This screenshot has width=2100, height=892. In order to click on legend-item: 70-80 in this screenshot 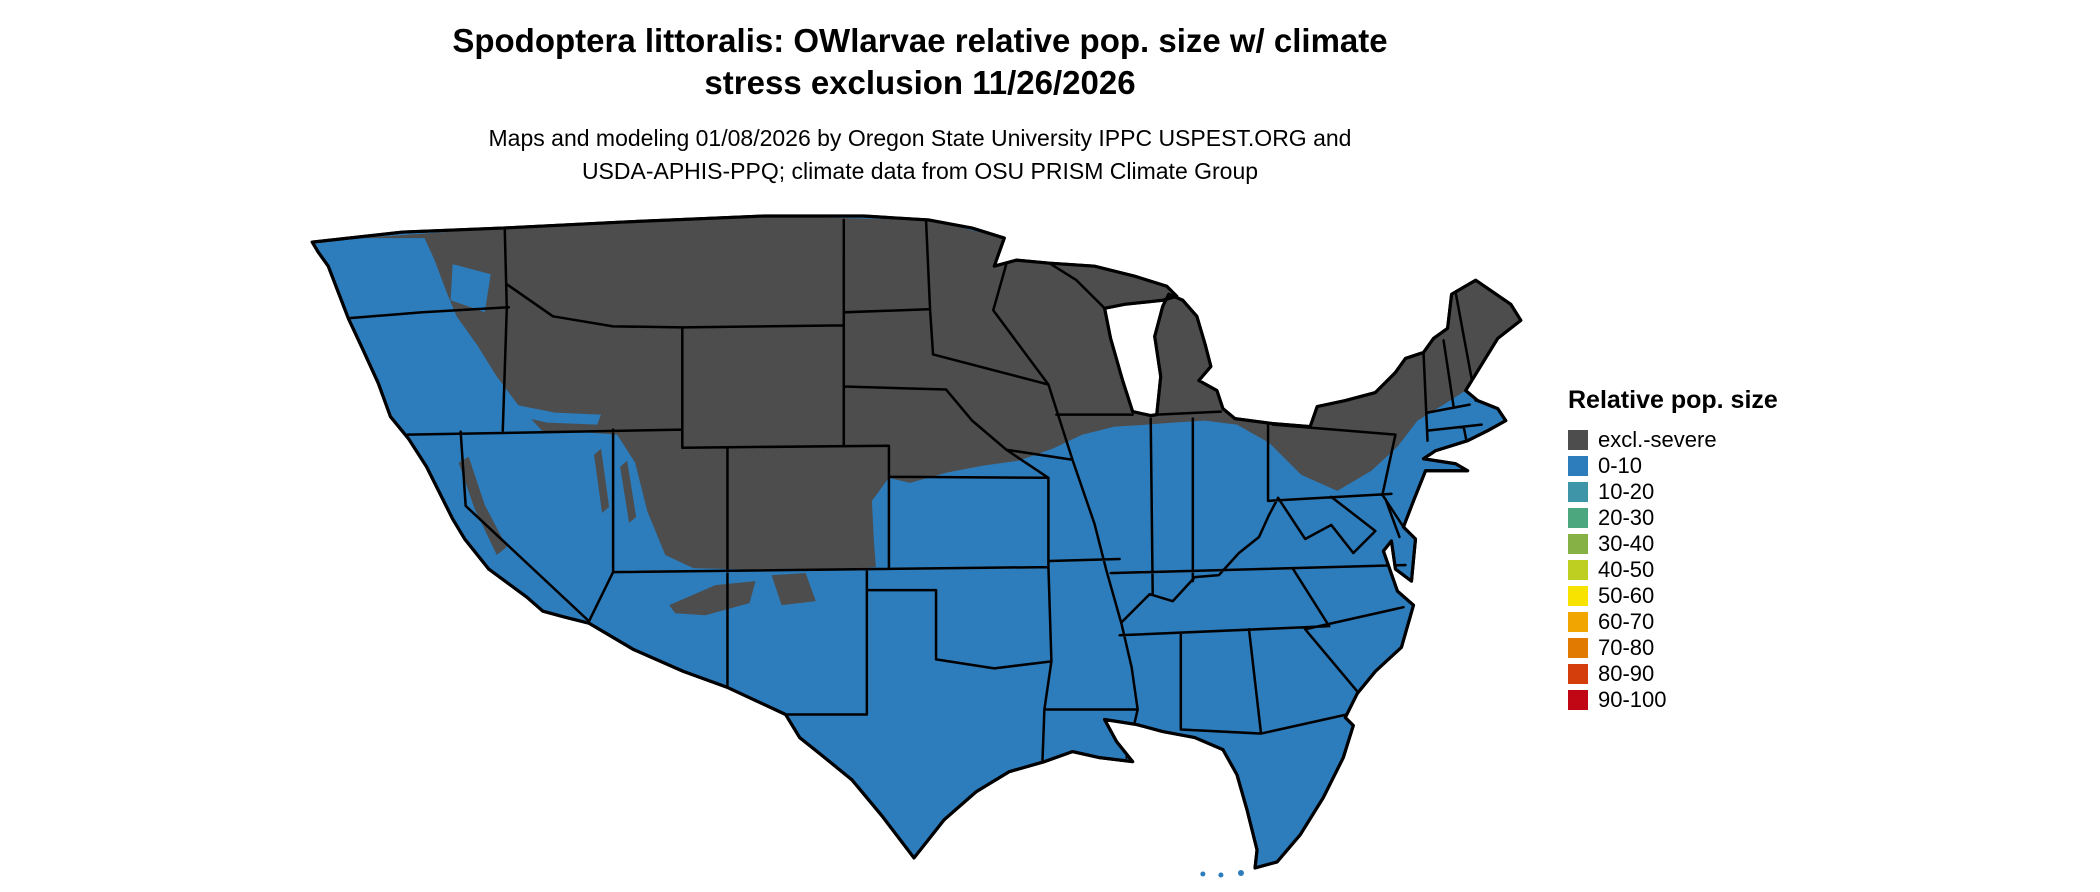, I will do `click(1688, 648)`.